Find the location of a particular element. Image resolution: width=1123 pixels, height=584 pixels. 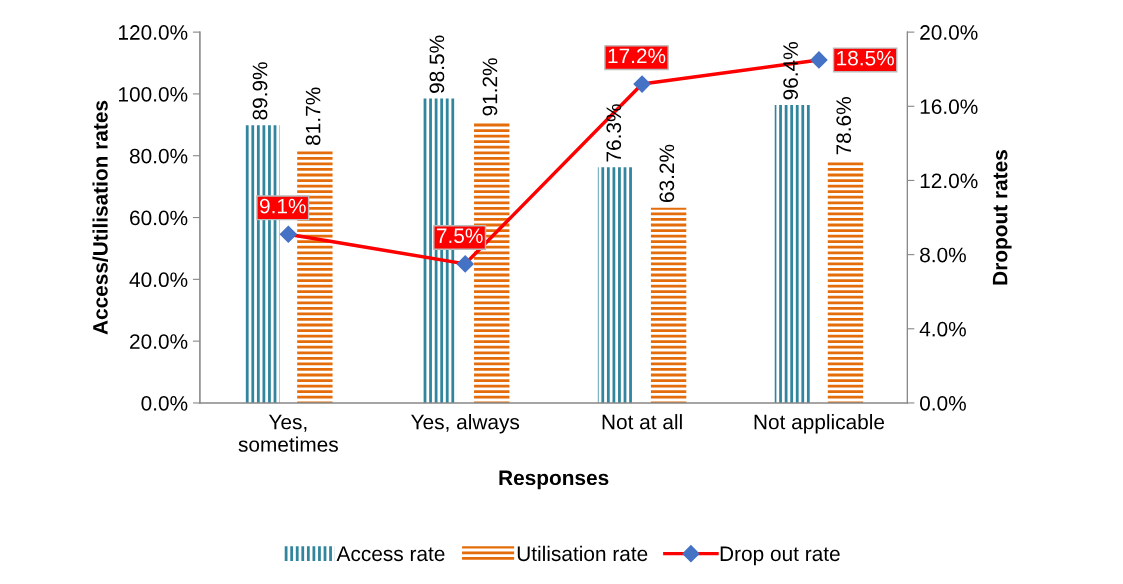

y-tick-label: 100.0% is located at coordinates (153, 94).